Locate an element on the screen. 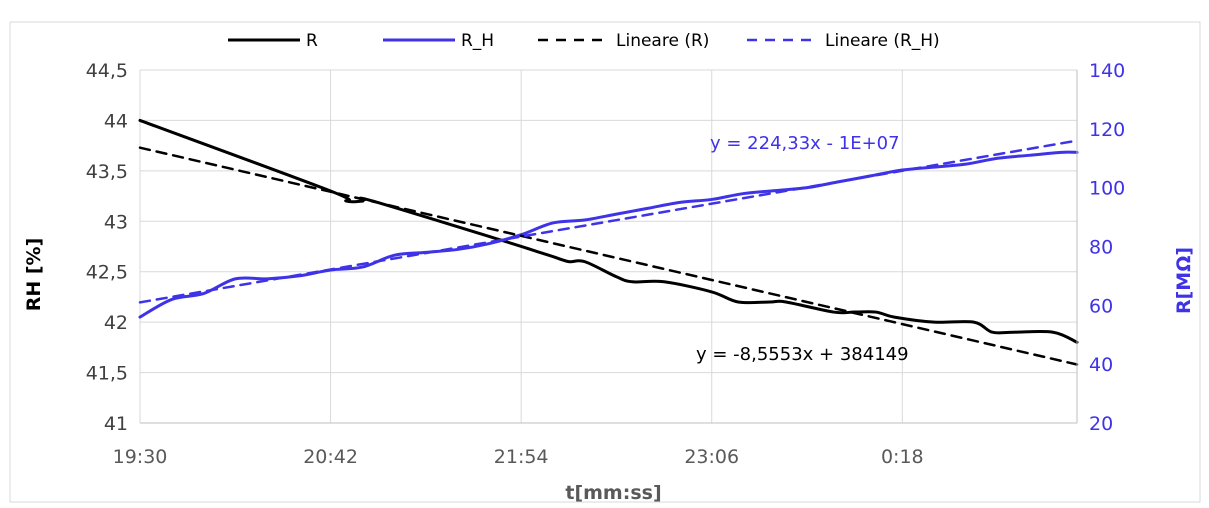  x-tick-label: 20:42 is located at coordinates (330, 457).